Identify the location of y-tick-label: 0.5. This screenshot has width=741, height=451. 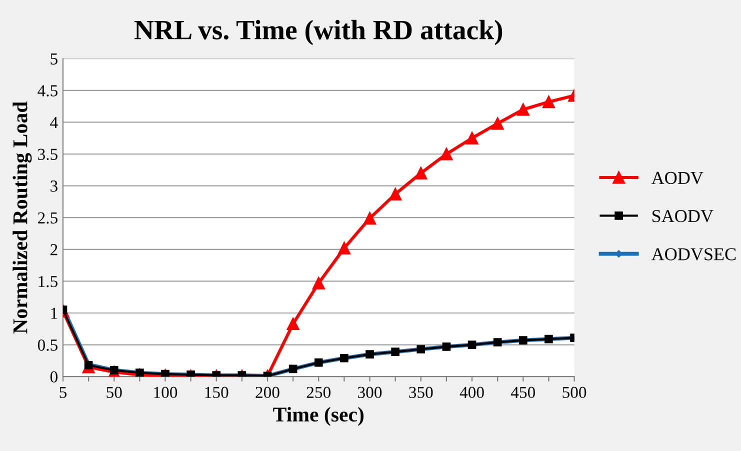
(48, 345).